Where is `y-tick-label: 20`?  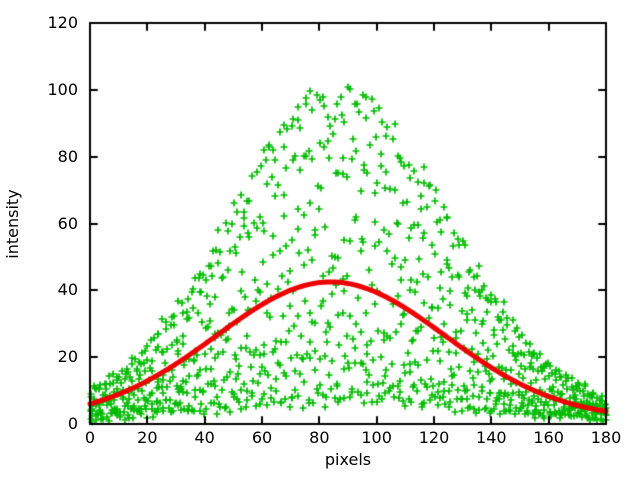
y-tick-label: 20 is located at coordinates (67, 357).